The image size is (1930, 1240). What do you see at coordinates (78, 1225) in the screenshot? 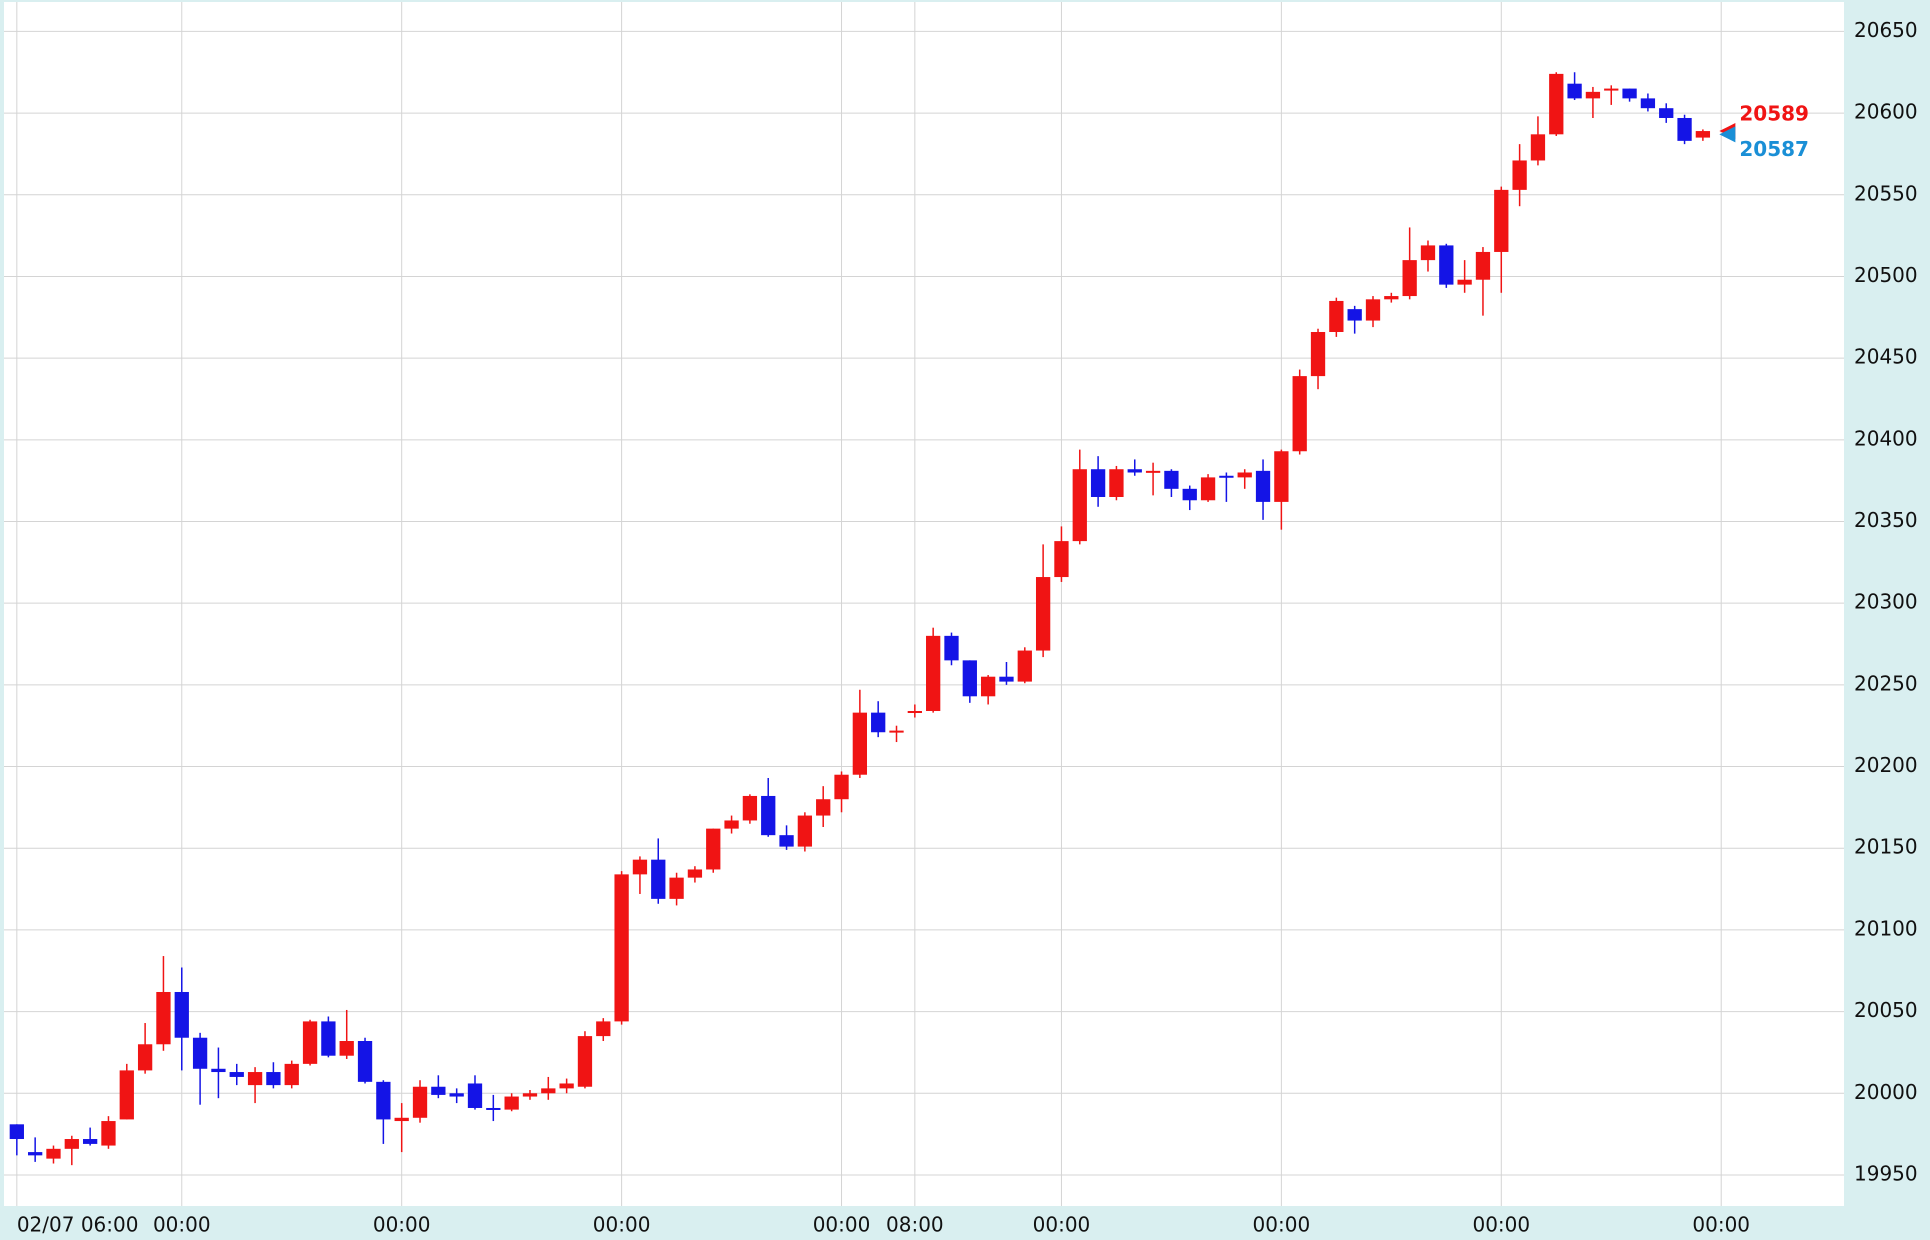
I see `x-tick-label: 02/07 06:00` at bounding box center [78, 1225].